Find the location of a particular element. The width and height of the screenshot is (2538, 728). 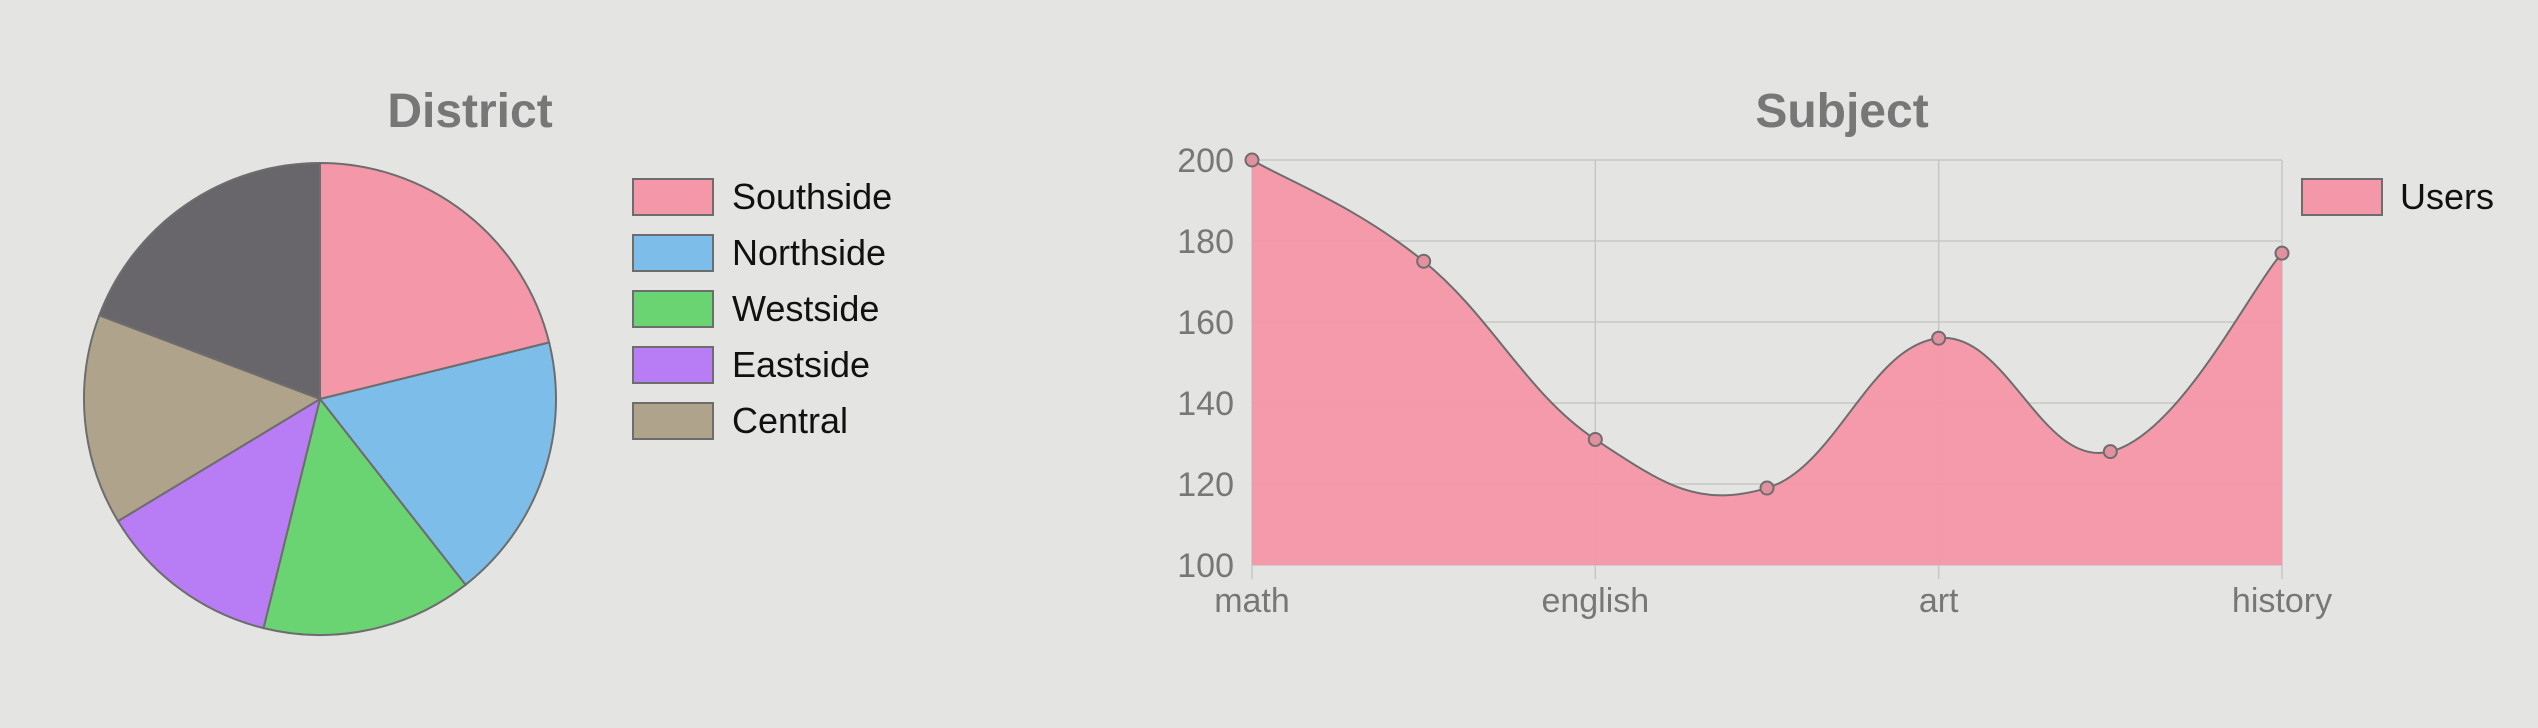

x-tick-english: english is located at coordinates (1595, 601).